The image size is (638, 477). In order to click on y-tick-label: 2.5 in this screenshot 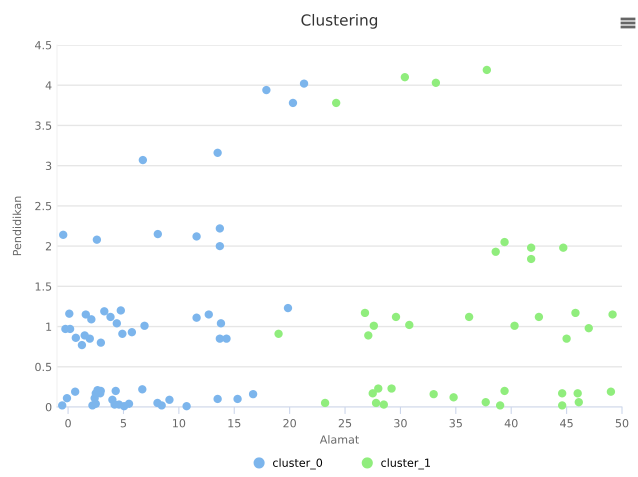, I will do `click(43, 206)`.